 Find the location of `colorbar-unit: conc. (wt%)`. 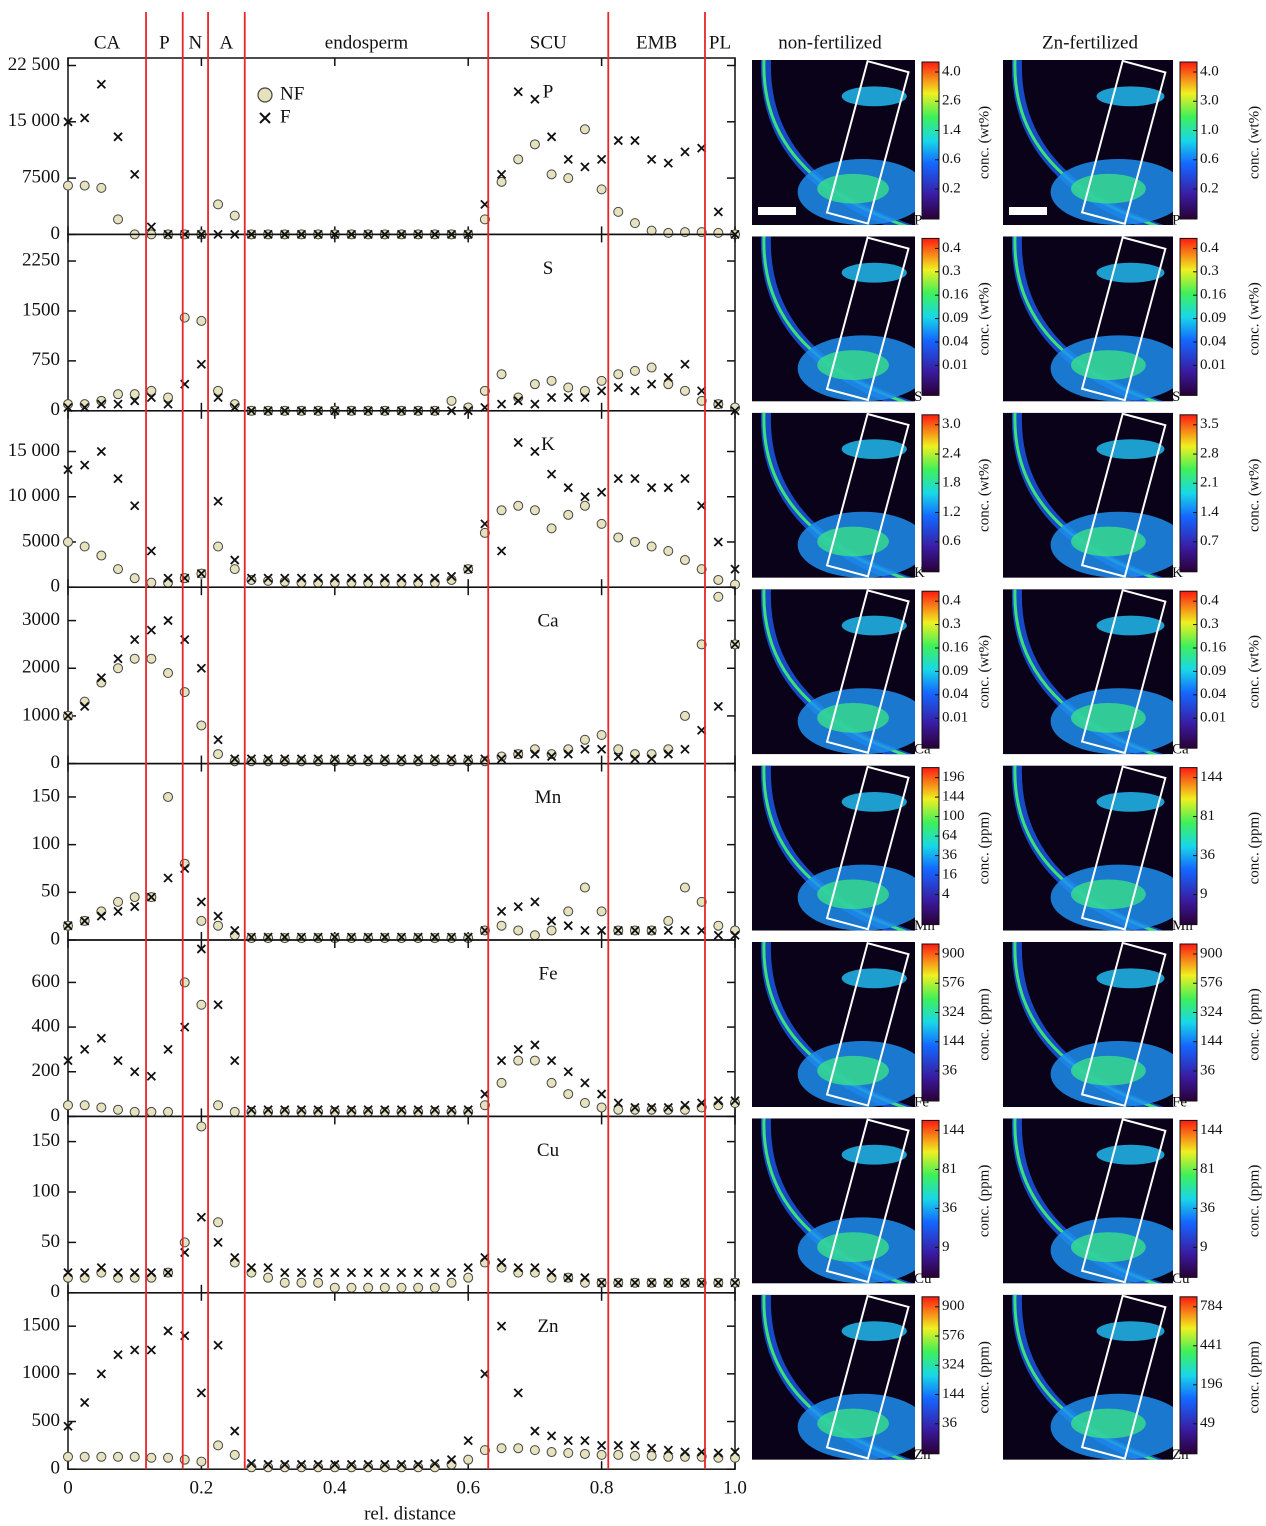

colorbar-unit: conc. (wt%) is located at coordinates (984, 671).